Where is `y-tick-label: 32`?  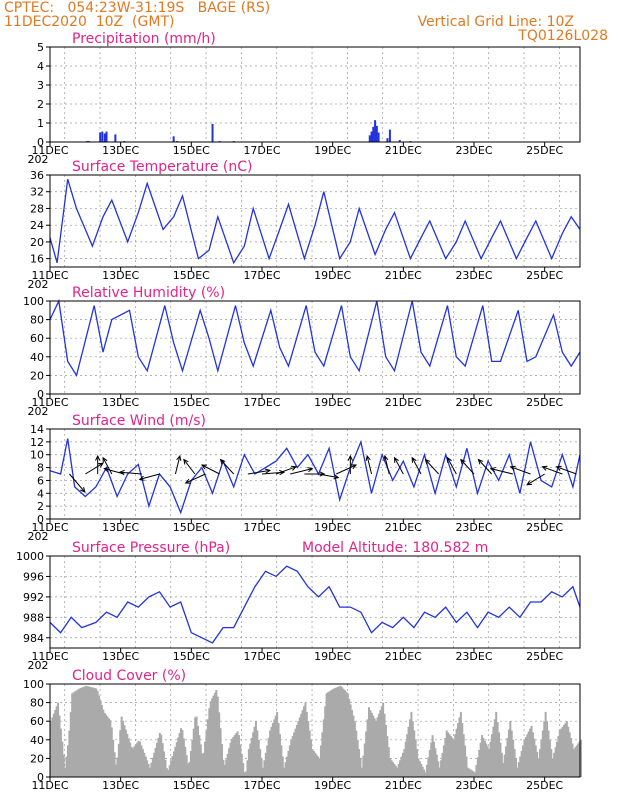 y-tick-label: 32 is located at coordinates (37, 192).